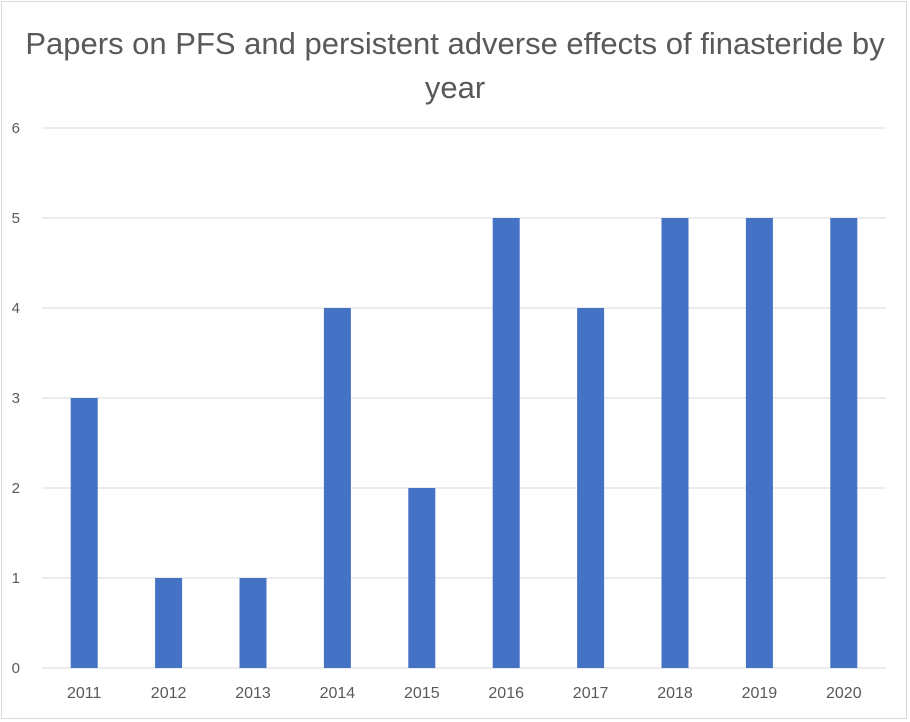 The height and width of the screenshot is (722, 910). I want to click on y-tick-label: 6, so click(16, 128).